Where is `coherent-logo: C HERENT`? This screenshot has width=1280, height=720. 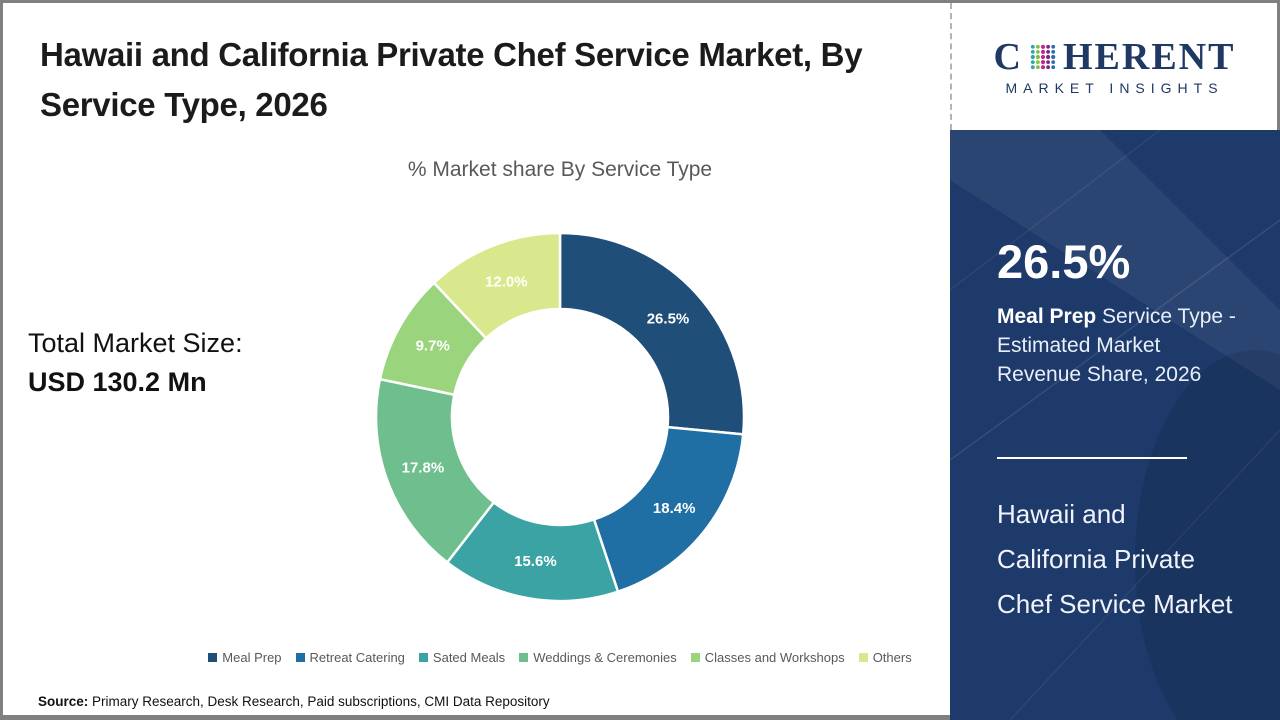
coherent-logo: C HERENT is located at coordinates (1115, 57).